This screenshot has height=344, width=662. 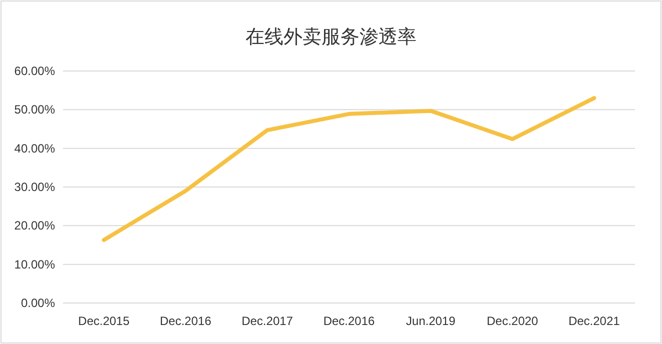 I want to click on y-tick-label: 30.00%, so click(x=35, y=187).